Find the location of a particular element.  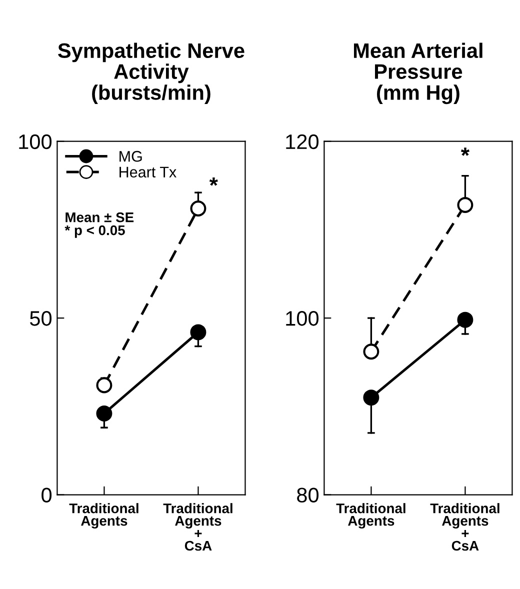

chart-title: Sympathetic Nerve Activity (bursts/min) is located at coordinates (151, 73).